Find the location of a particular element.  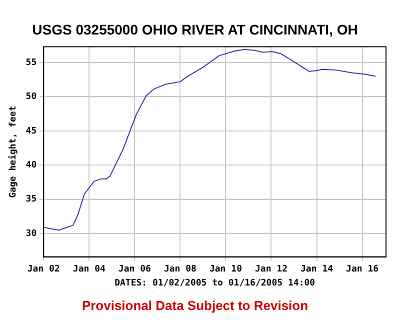

x-tick-label: Jan 08 is located at coordinates (180, 269).